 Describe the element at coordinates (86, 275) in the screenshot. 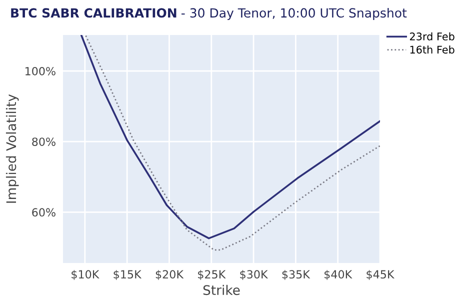

I see `x-tick-label: $10K` at that location.